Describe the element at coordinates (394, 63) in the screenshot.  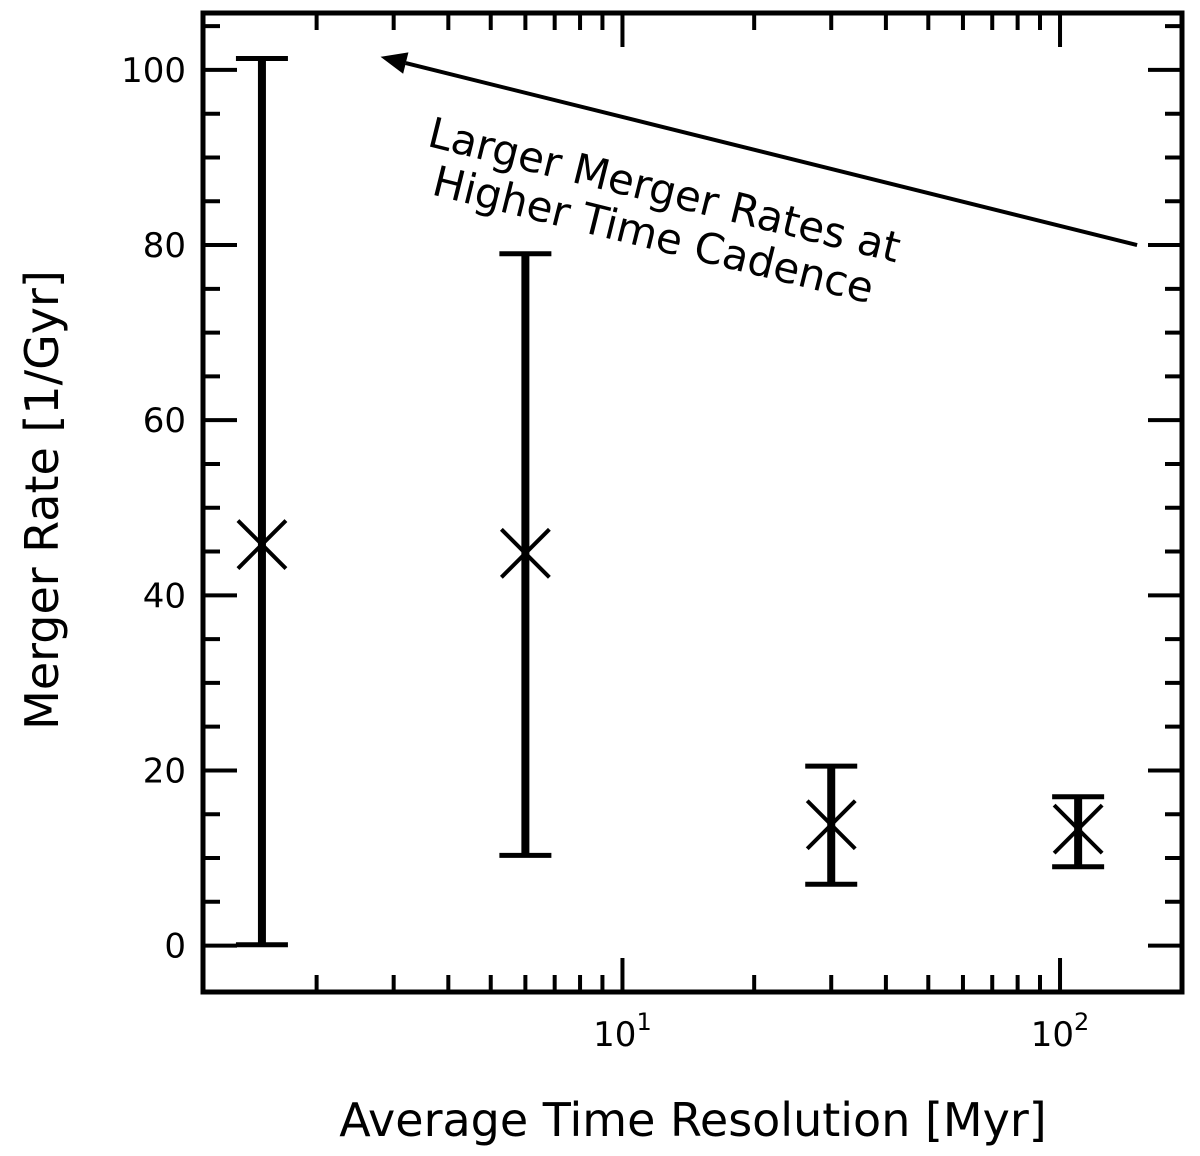
I see `annotation-arrowhead` at that location.